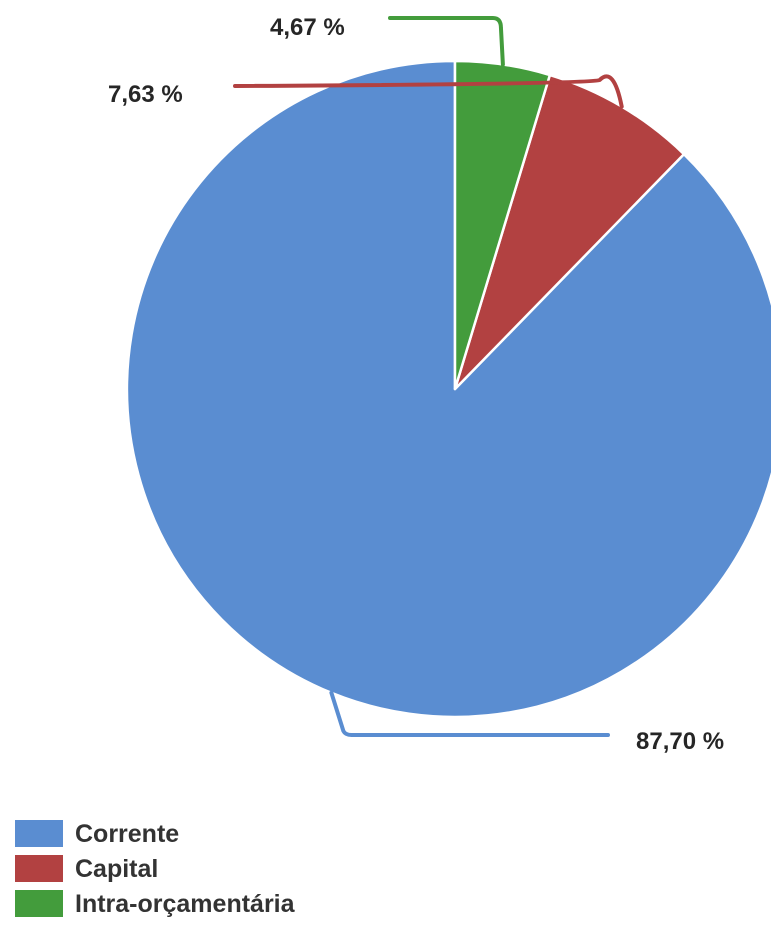 The image size is (771, 936). I want to click on legend-item-corrente: Corrente, so click(155, 833).